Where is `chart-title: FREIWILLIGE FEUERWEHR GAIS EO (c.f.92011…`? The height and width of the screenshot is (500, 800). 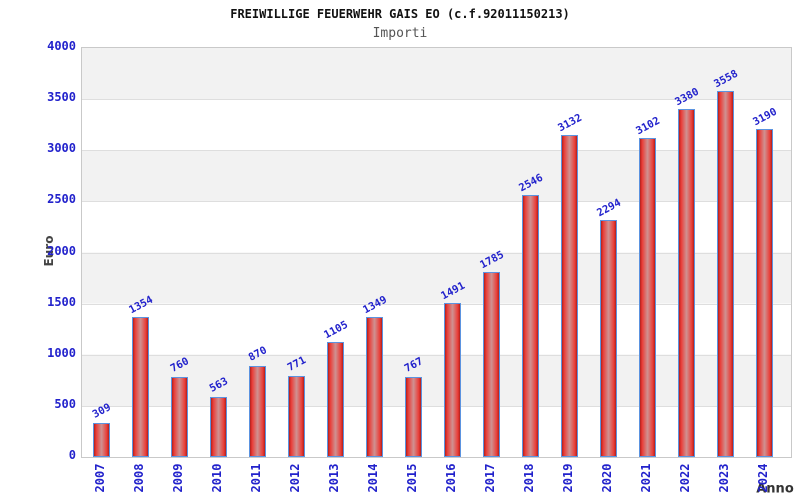 chart-title: FREIWILLIGE FEUERWEHR GAIS EO (c.f.92011… is located at coordinates (400, 14).